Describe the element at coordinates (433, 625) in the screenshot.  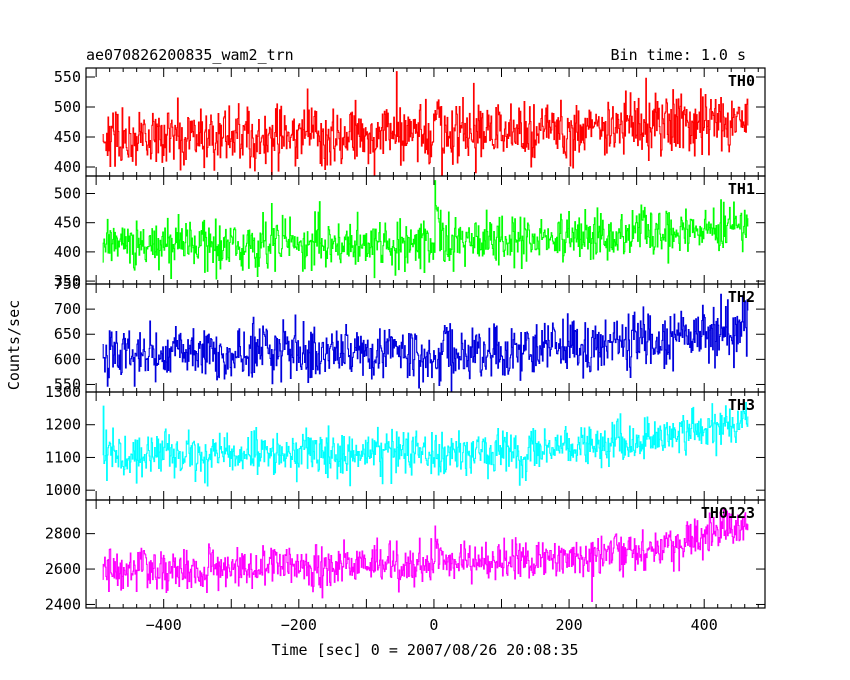
I see `x-tick-label: 0` at that location.